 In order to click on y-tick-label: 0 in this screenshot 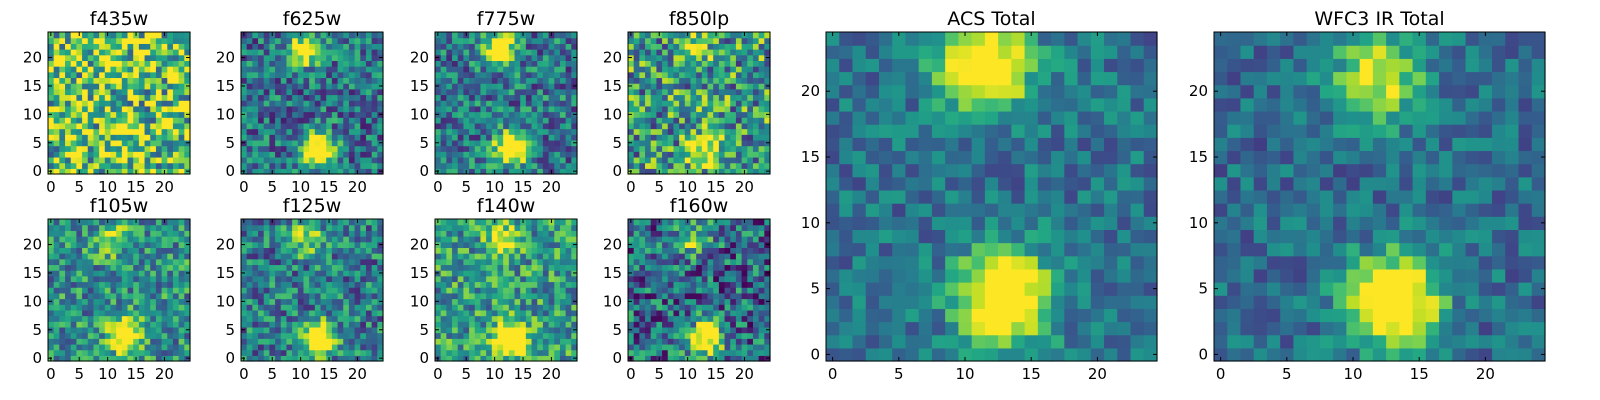, I will do `click(230, 171)`.